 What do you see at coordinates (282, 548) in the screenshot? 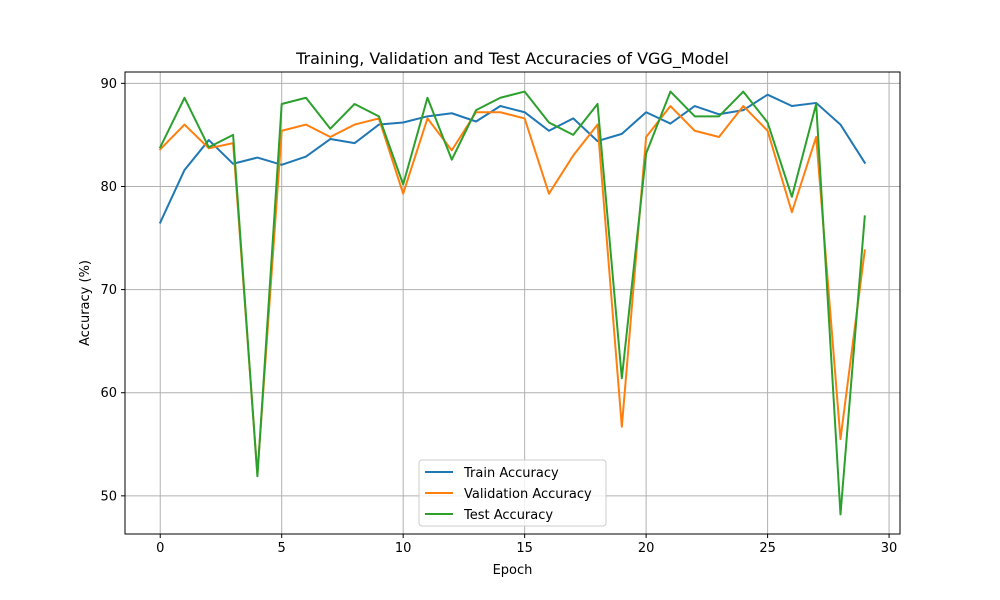
I see `x-tick-label: 5` at bounding box center [282, 548].